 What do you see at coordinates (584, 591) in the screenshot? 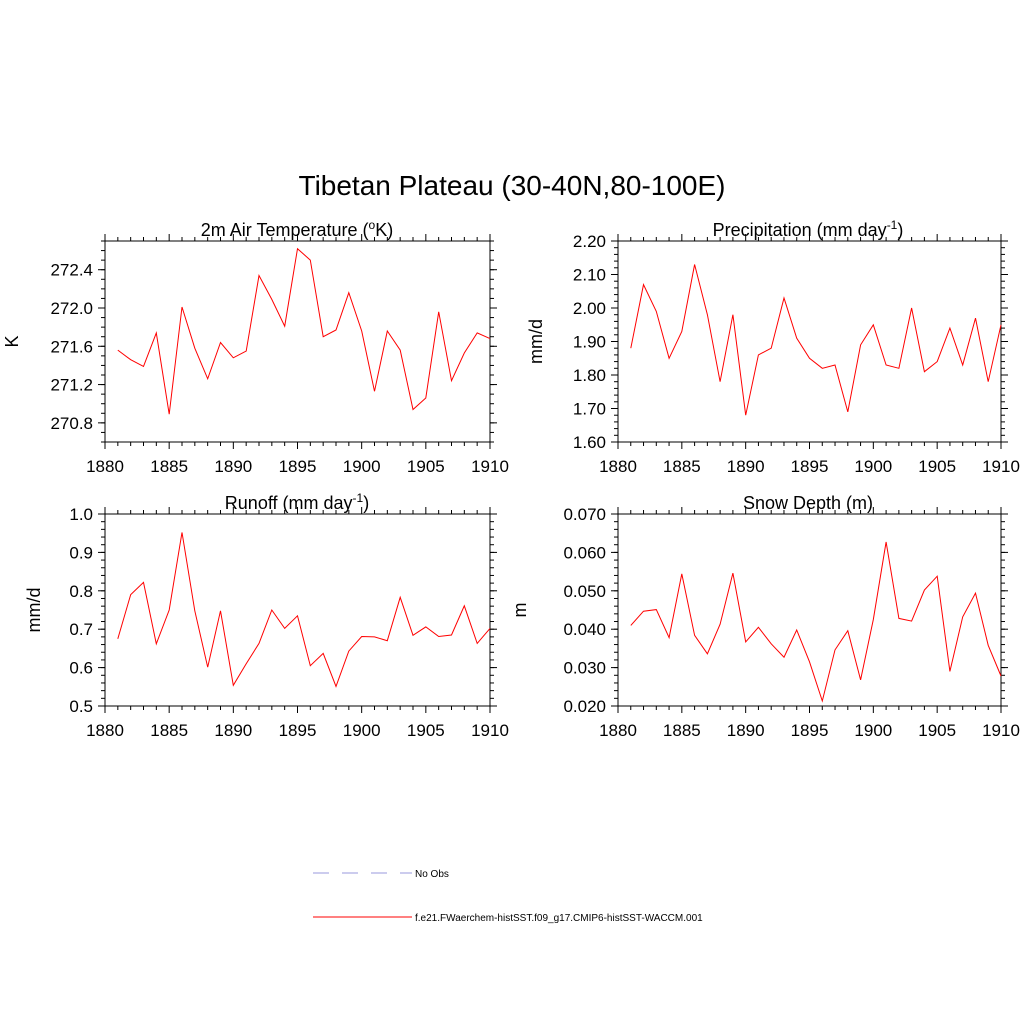
I see `y-tick-label: 0.050` at bounding box center [584, 591].